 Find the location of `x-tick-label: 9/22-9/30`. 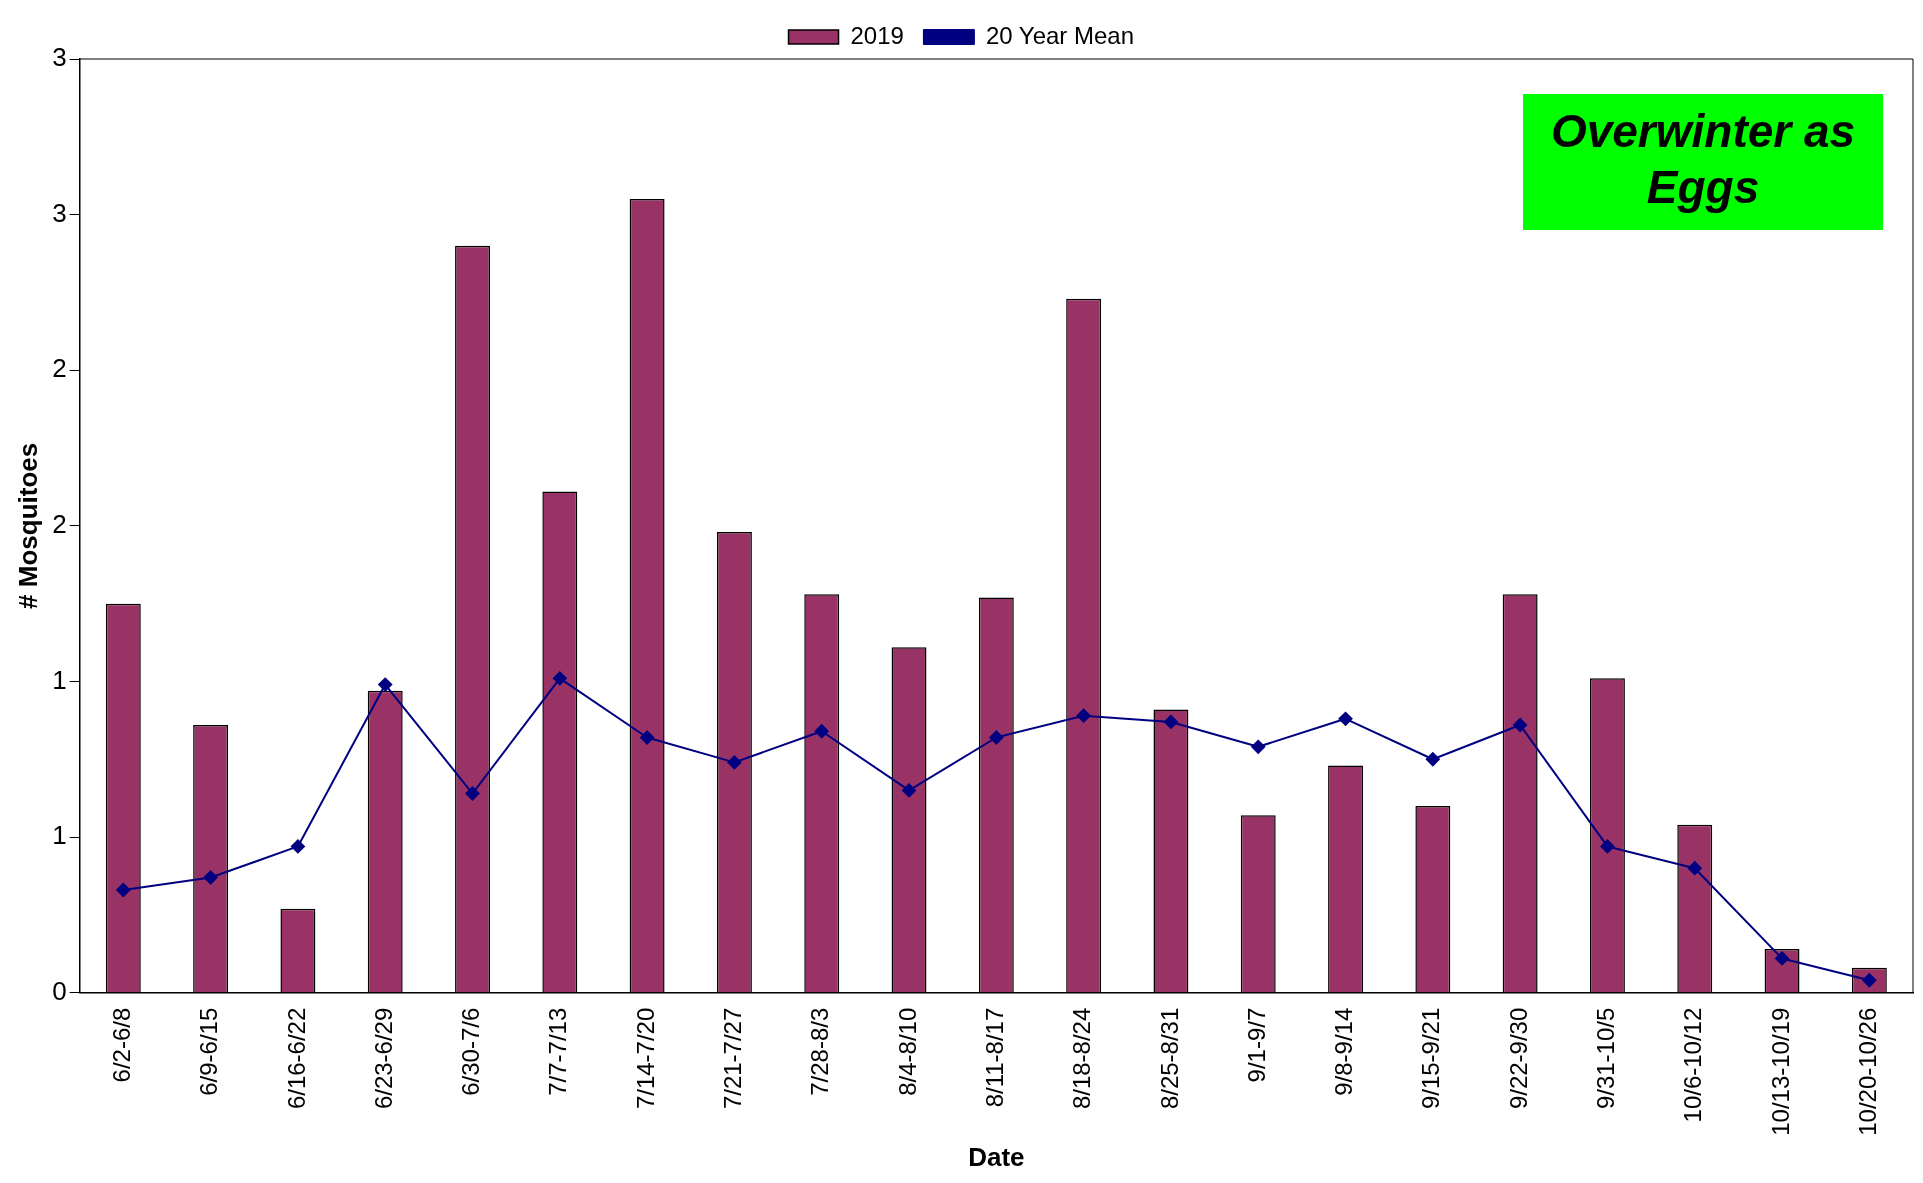

x-tick-label: 9/22-9/30 is located at coordinates (1518, 1058).